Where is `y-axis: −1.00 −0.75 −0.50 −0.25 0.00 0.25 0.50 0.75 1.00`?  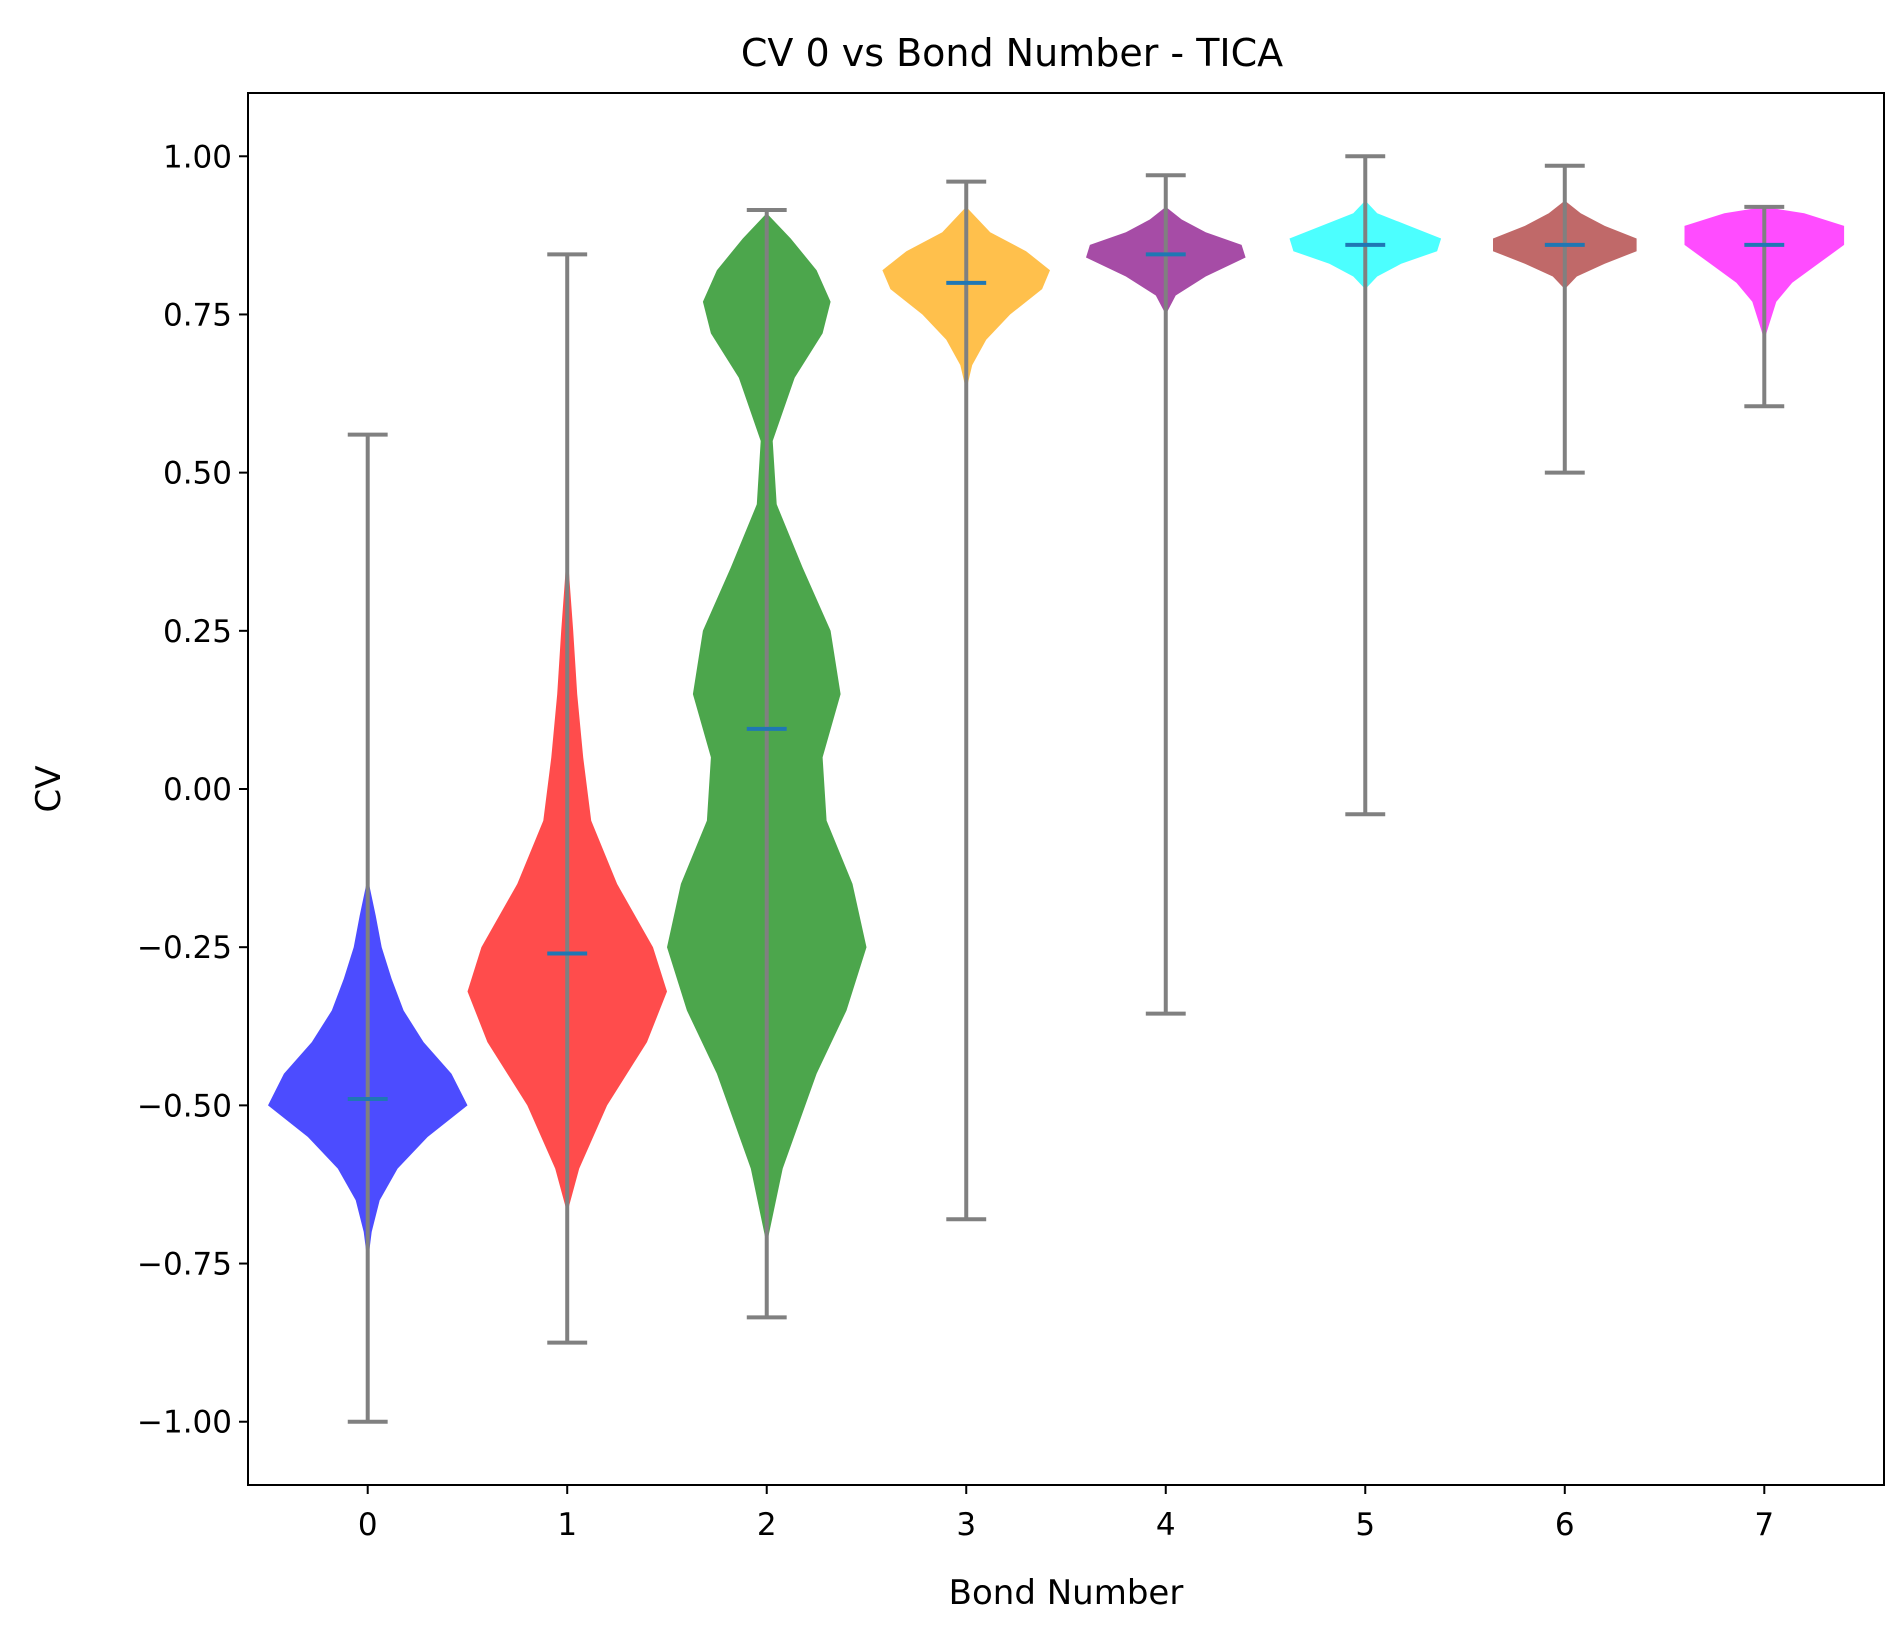 y-axis: −1.00 −0.75 −0.50 −0.25 0.00 0.25 0.50 0.75 1.00 is located at coordinates (192, 790).